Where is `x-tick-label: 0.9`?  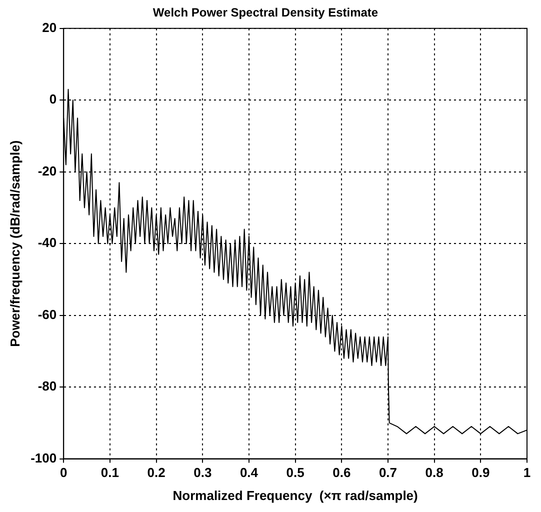 x-tick-label: 0.9 is located at coordinates (481, 472).